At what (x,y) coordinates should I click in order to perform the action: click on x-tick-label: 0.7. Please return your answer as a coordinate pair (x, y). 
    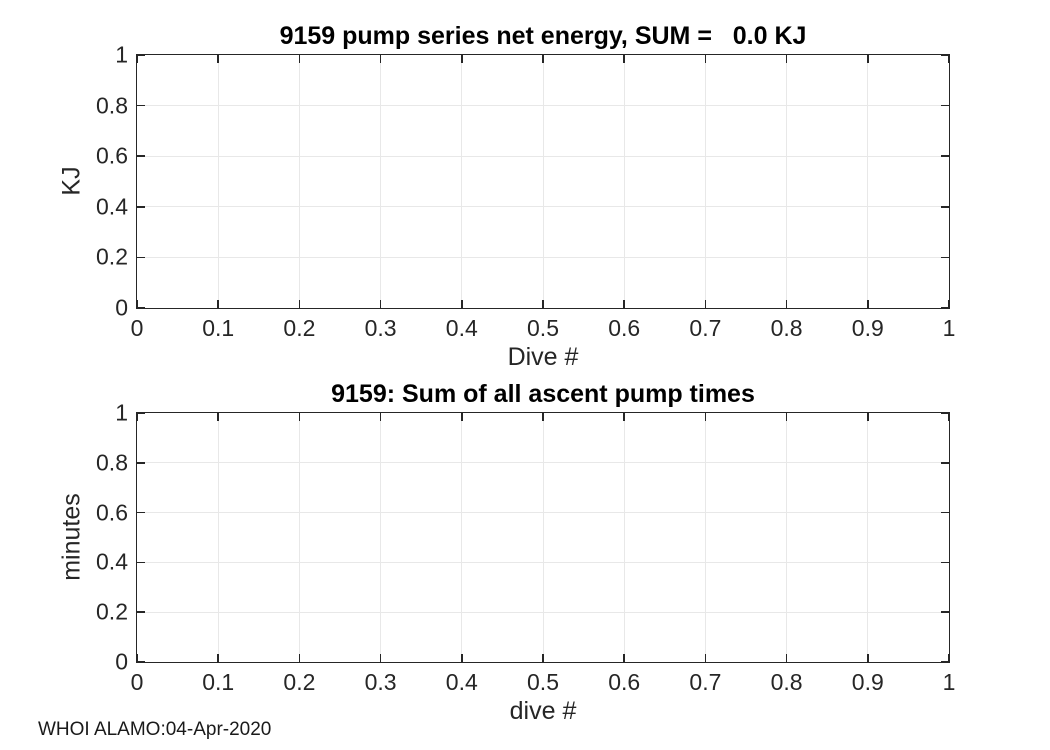
    Looking at the image, I should click on (705, 328).